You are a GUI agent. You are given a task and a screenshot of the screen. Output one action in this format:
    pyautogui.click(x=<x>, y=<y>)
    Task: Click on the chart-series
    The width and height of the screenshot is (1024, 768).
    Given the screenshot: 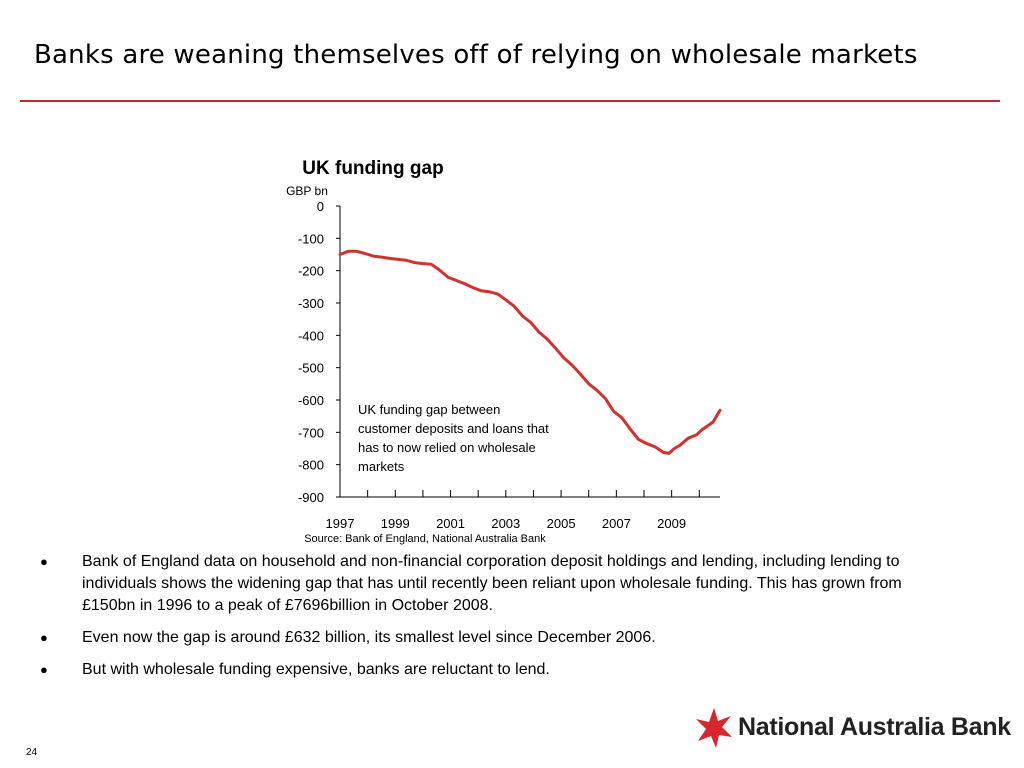 What is the action you would take?
    pyautogui.click(x=530, y=352)
    